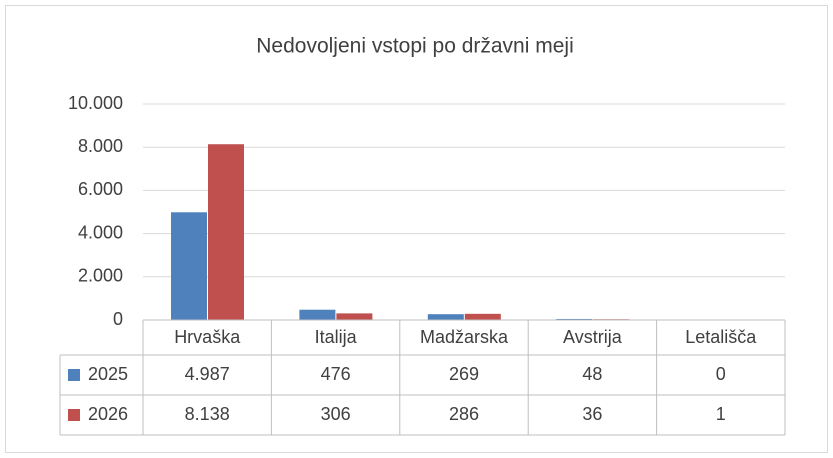 The width and height of the screenshot is (833, 458). What do you see at coordinates (108, 414) in the screenshot?
I see `legend-label: 2026` at bounding box center [108, 414].